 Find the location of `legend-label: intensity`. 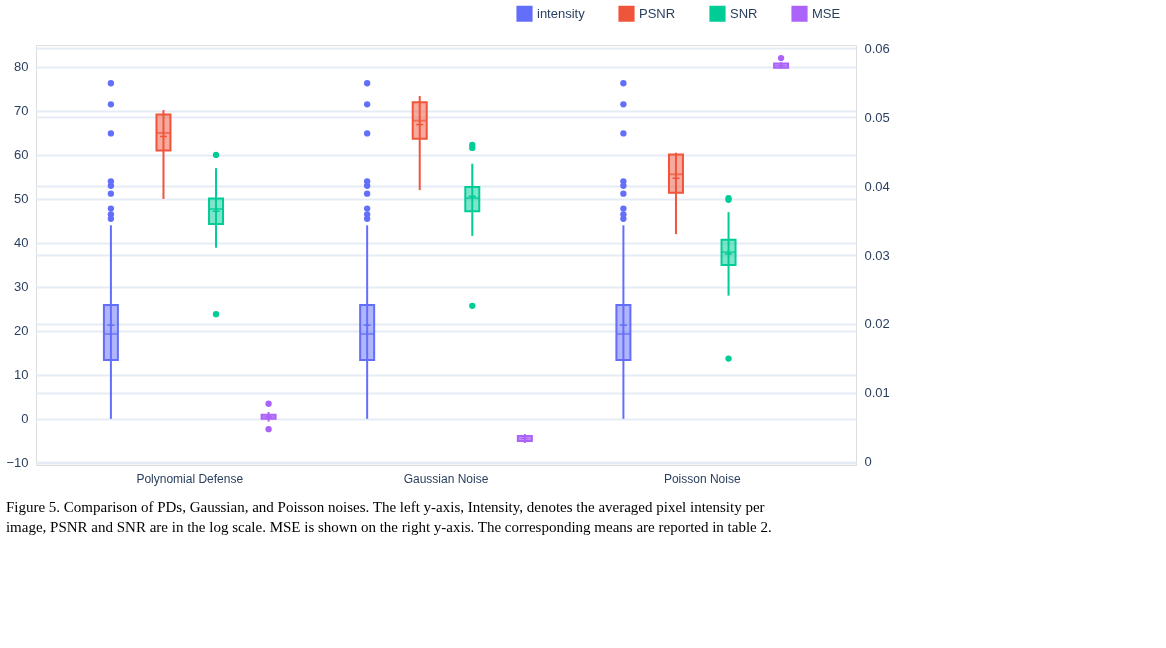

legend-label: intensity is located at coordinates (561, 13).